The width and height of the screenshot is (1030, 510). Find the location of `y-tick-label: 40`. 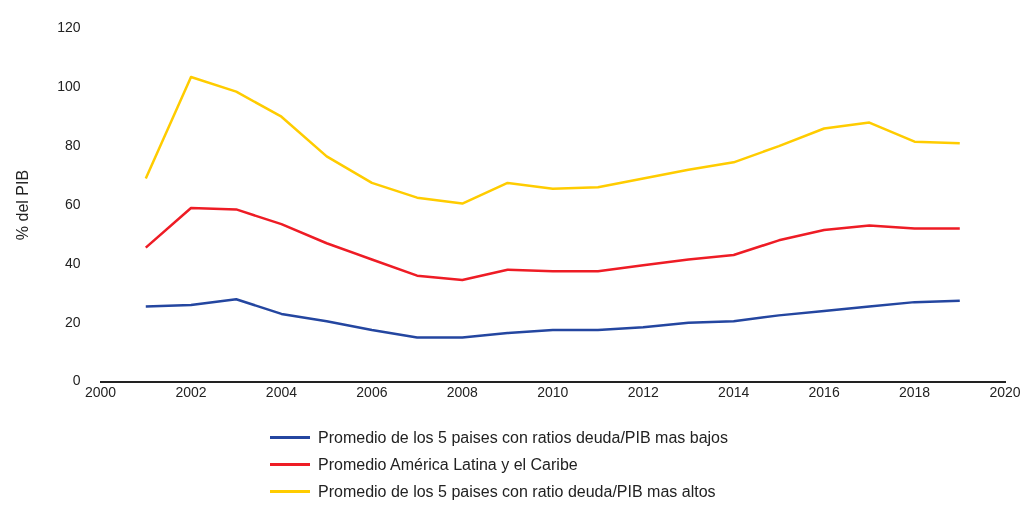

y-tick-label: 40 is located at coordinates (72, 262).